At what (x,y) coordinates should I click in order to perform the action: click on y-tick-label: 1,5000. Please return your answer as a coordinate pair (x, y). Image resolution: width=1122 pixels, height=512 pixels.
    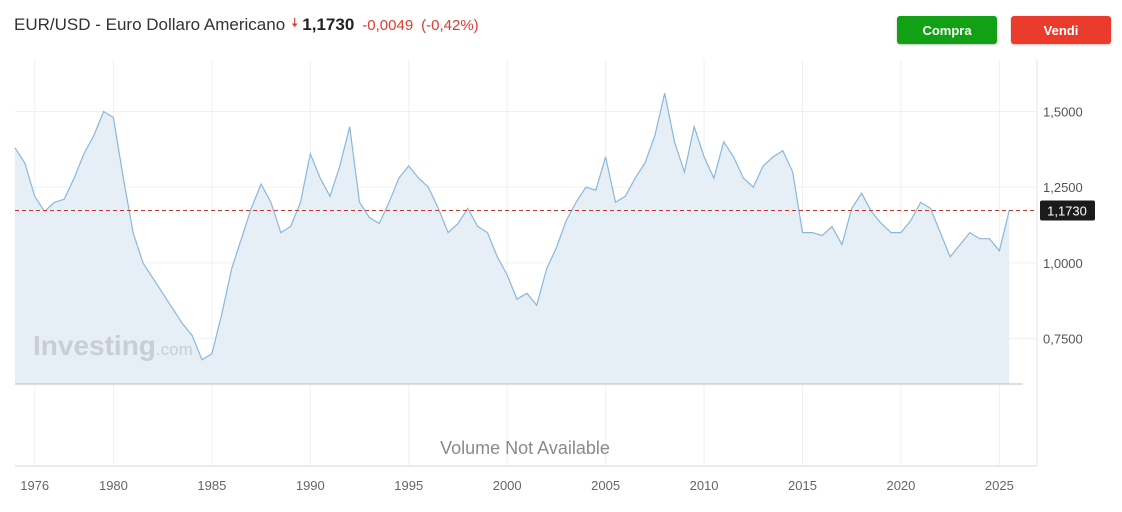
    Looking at the image, I should click on (1063, 111).